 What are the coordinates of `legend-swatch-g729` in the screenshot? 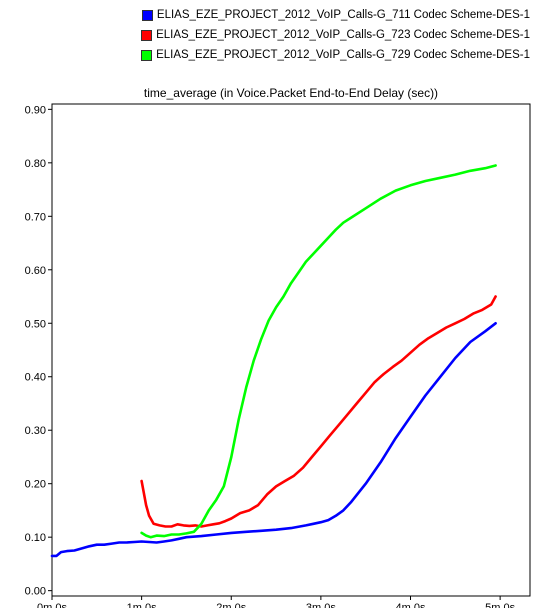 It's located at (147, 55).